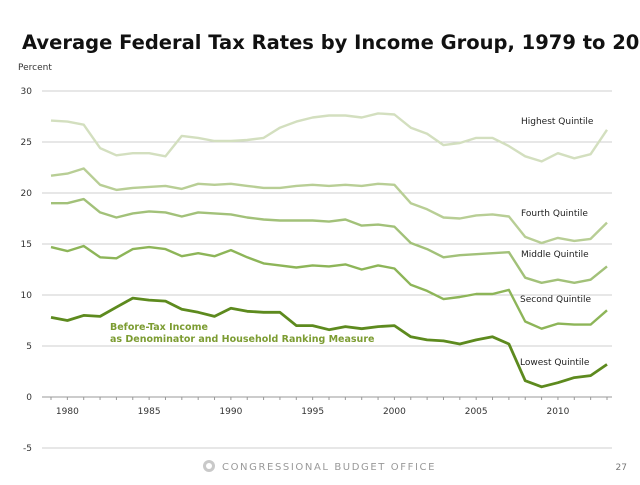 This screenshot has width=640, height=485. What do you see at coordinates (29, 398) in the screenshot?
I see `y-tick-label: 0` at bounding box center [29, 398].